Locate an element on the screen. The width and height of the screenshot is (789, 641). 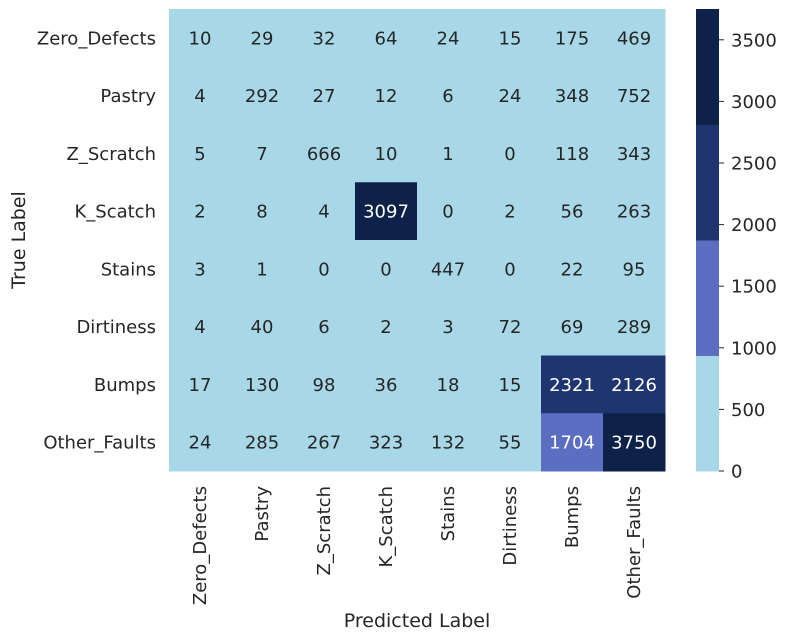
x-tick-label: Z_Scratch is located at coordinates (324, 530).